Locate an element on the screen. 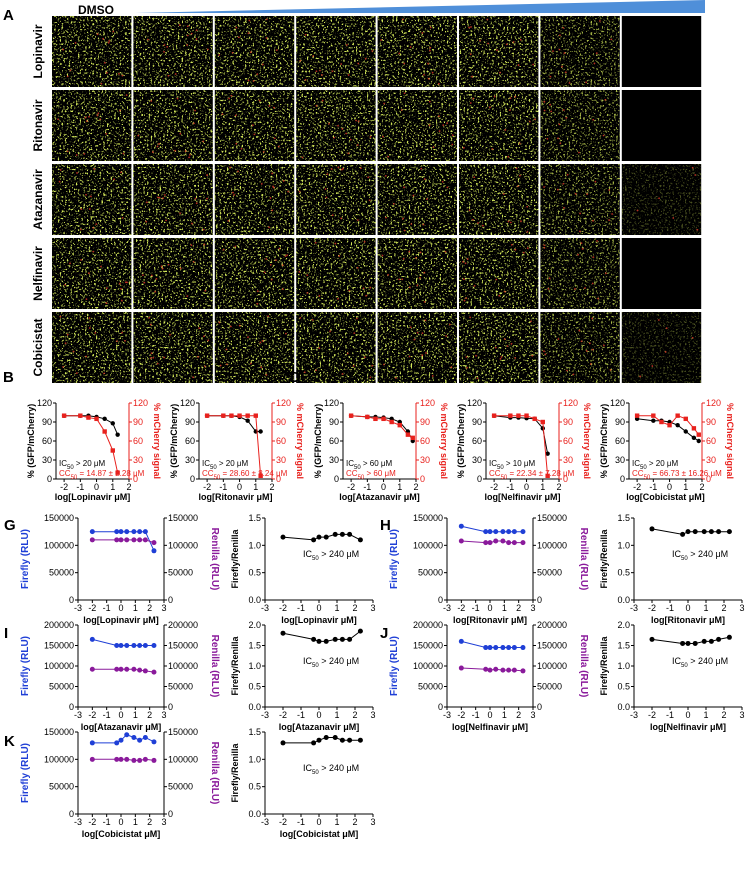 The image size is (745, 869). ratio-x-axis-label: log[Nelfinavir μM] is located at coordinates (688, 727).